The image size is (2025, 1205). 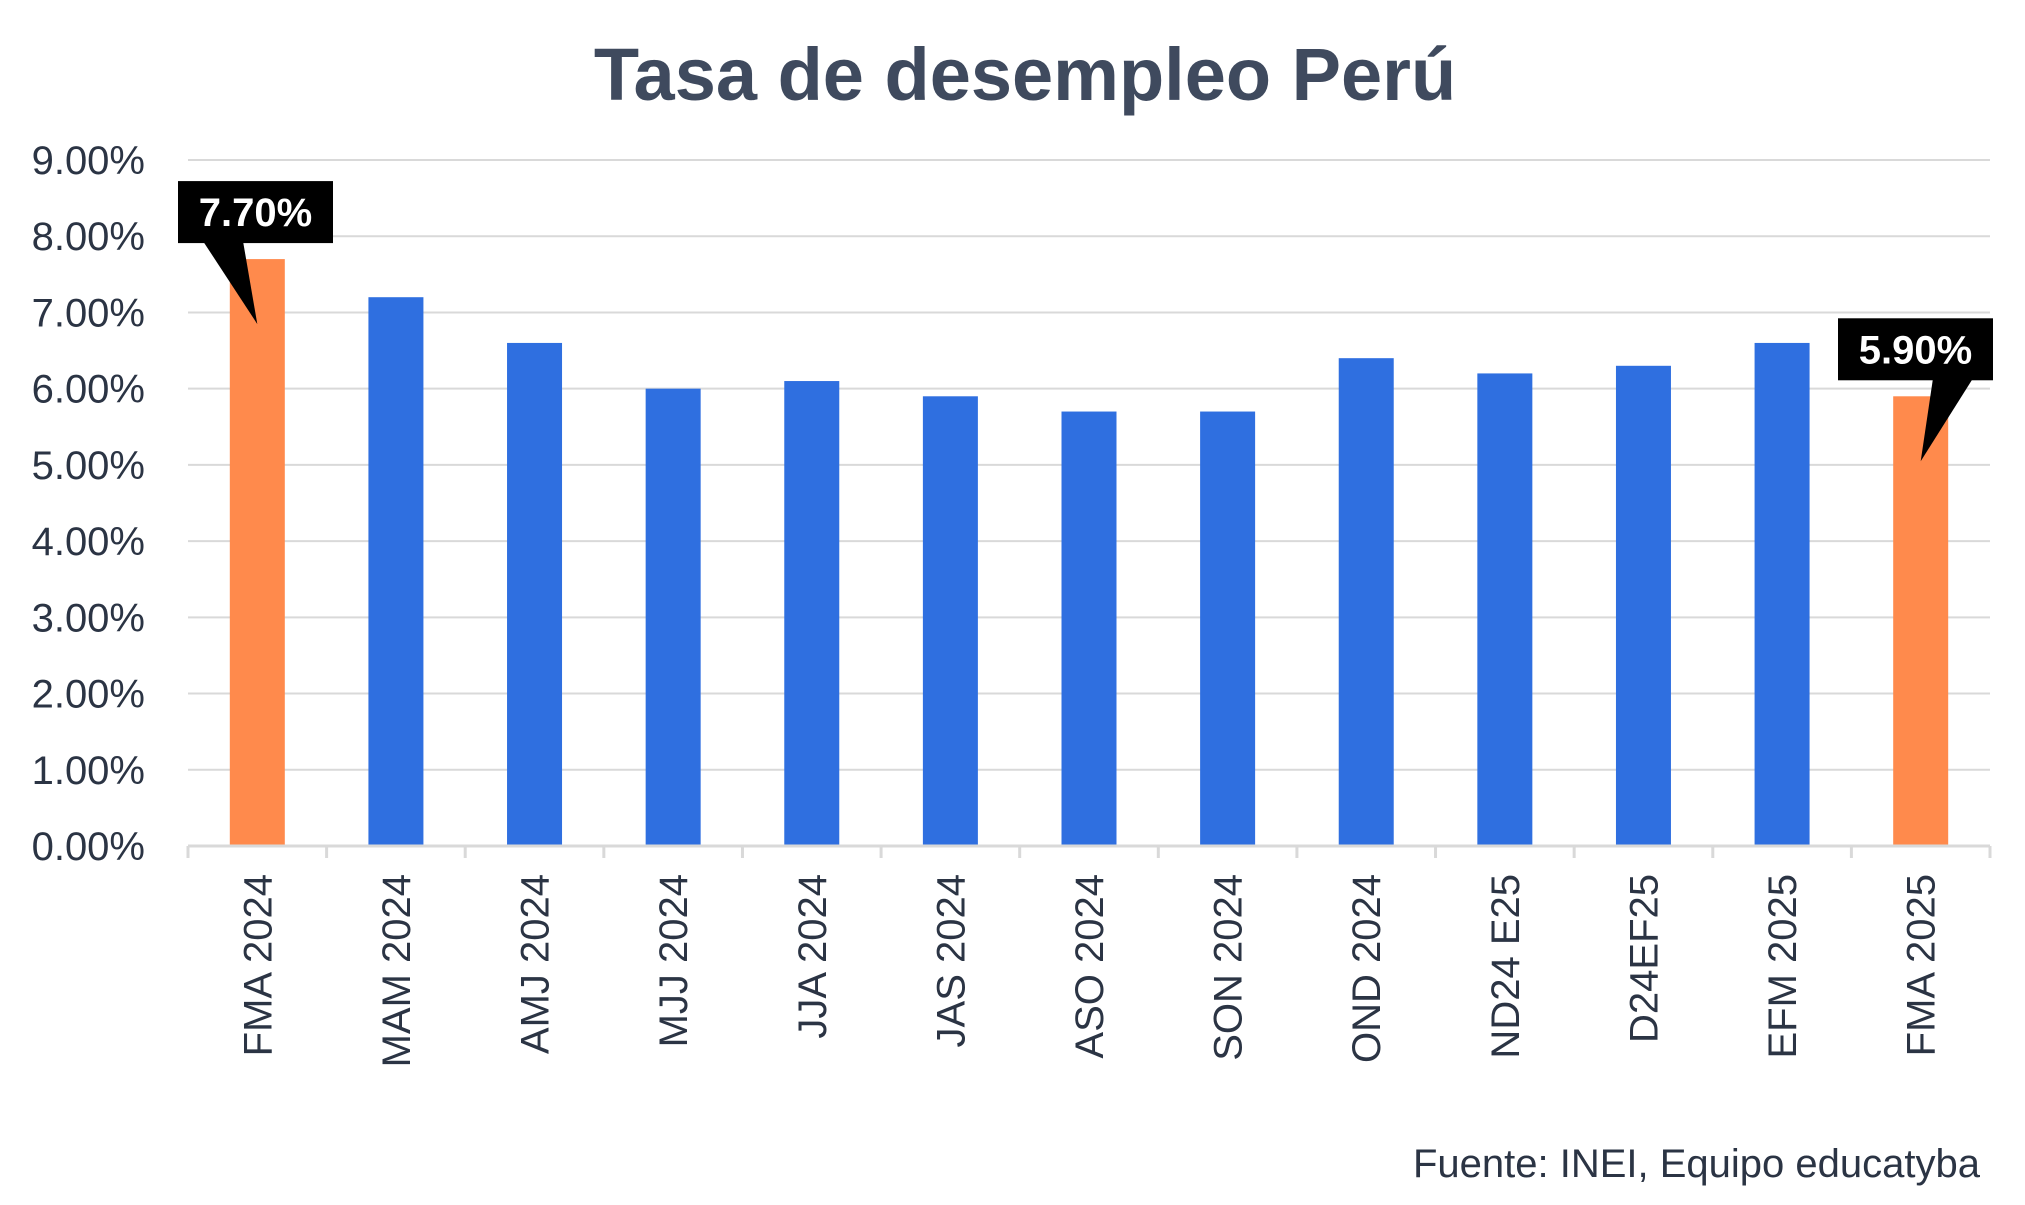 What do you see at coordinates (88, 695) in the screenshot?
I see `y-tick-label: 2.00%` at bounding box center [88, 695].